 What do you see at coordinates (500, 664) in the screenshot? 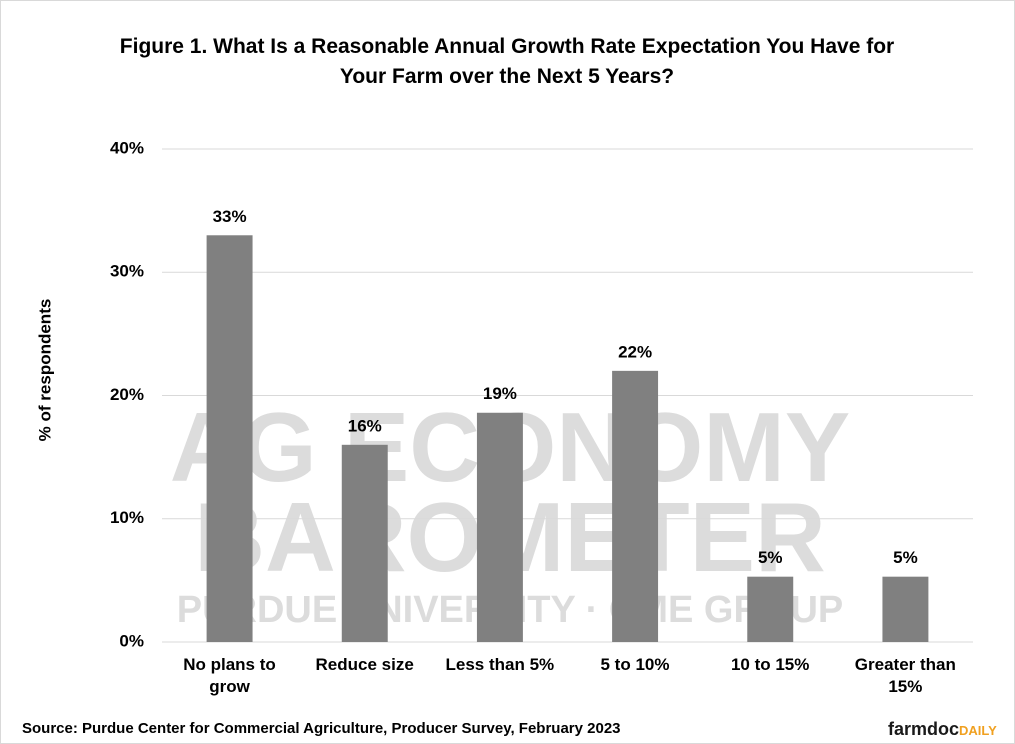
I see `x-tick-label: Less than 5%` at bounding box center [500, 664].